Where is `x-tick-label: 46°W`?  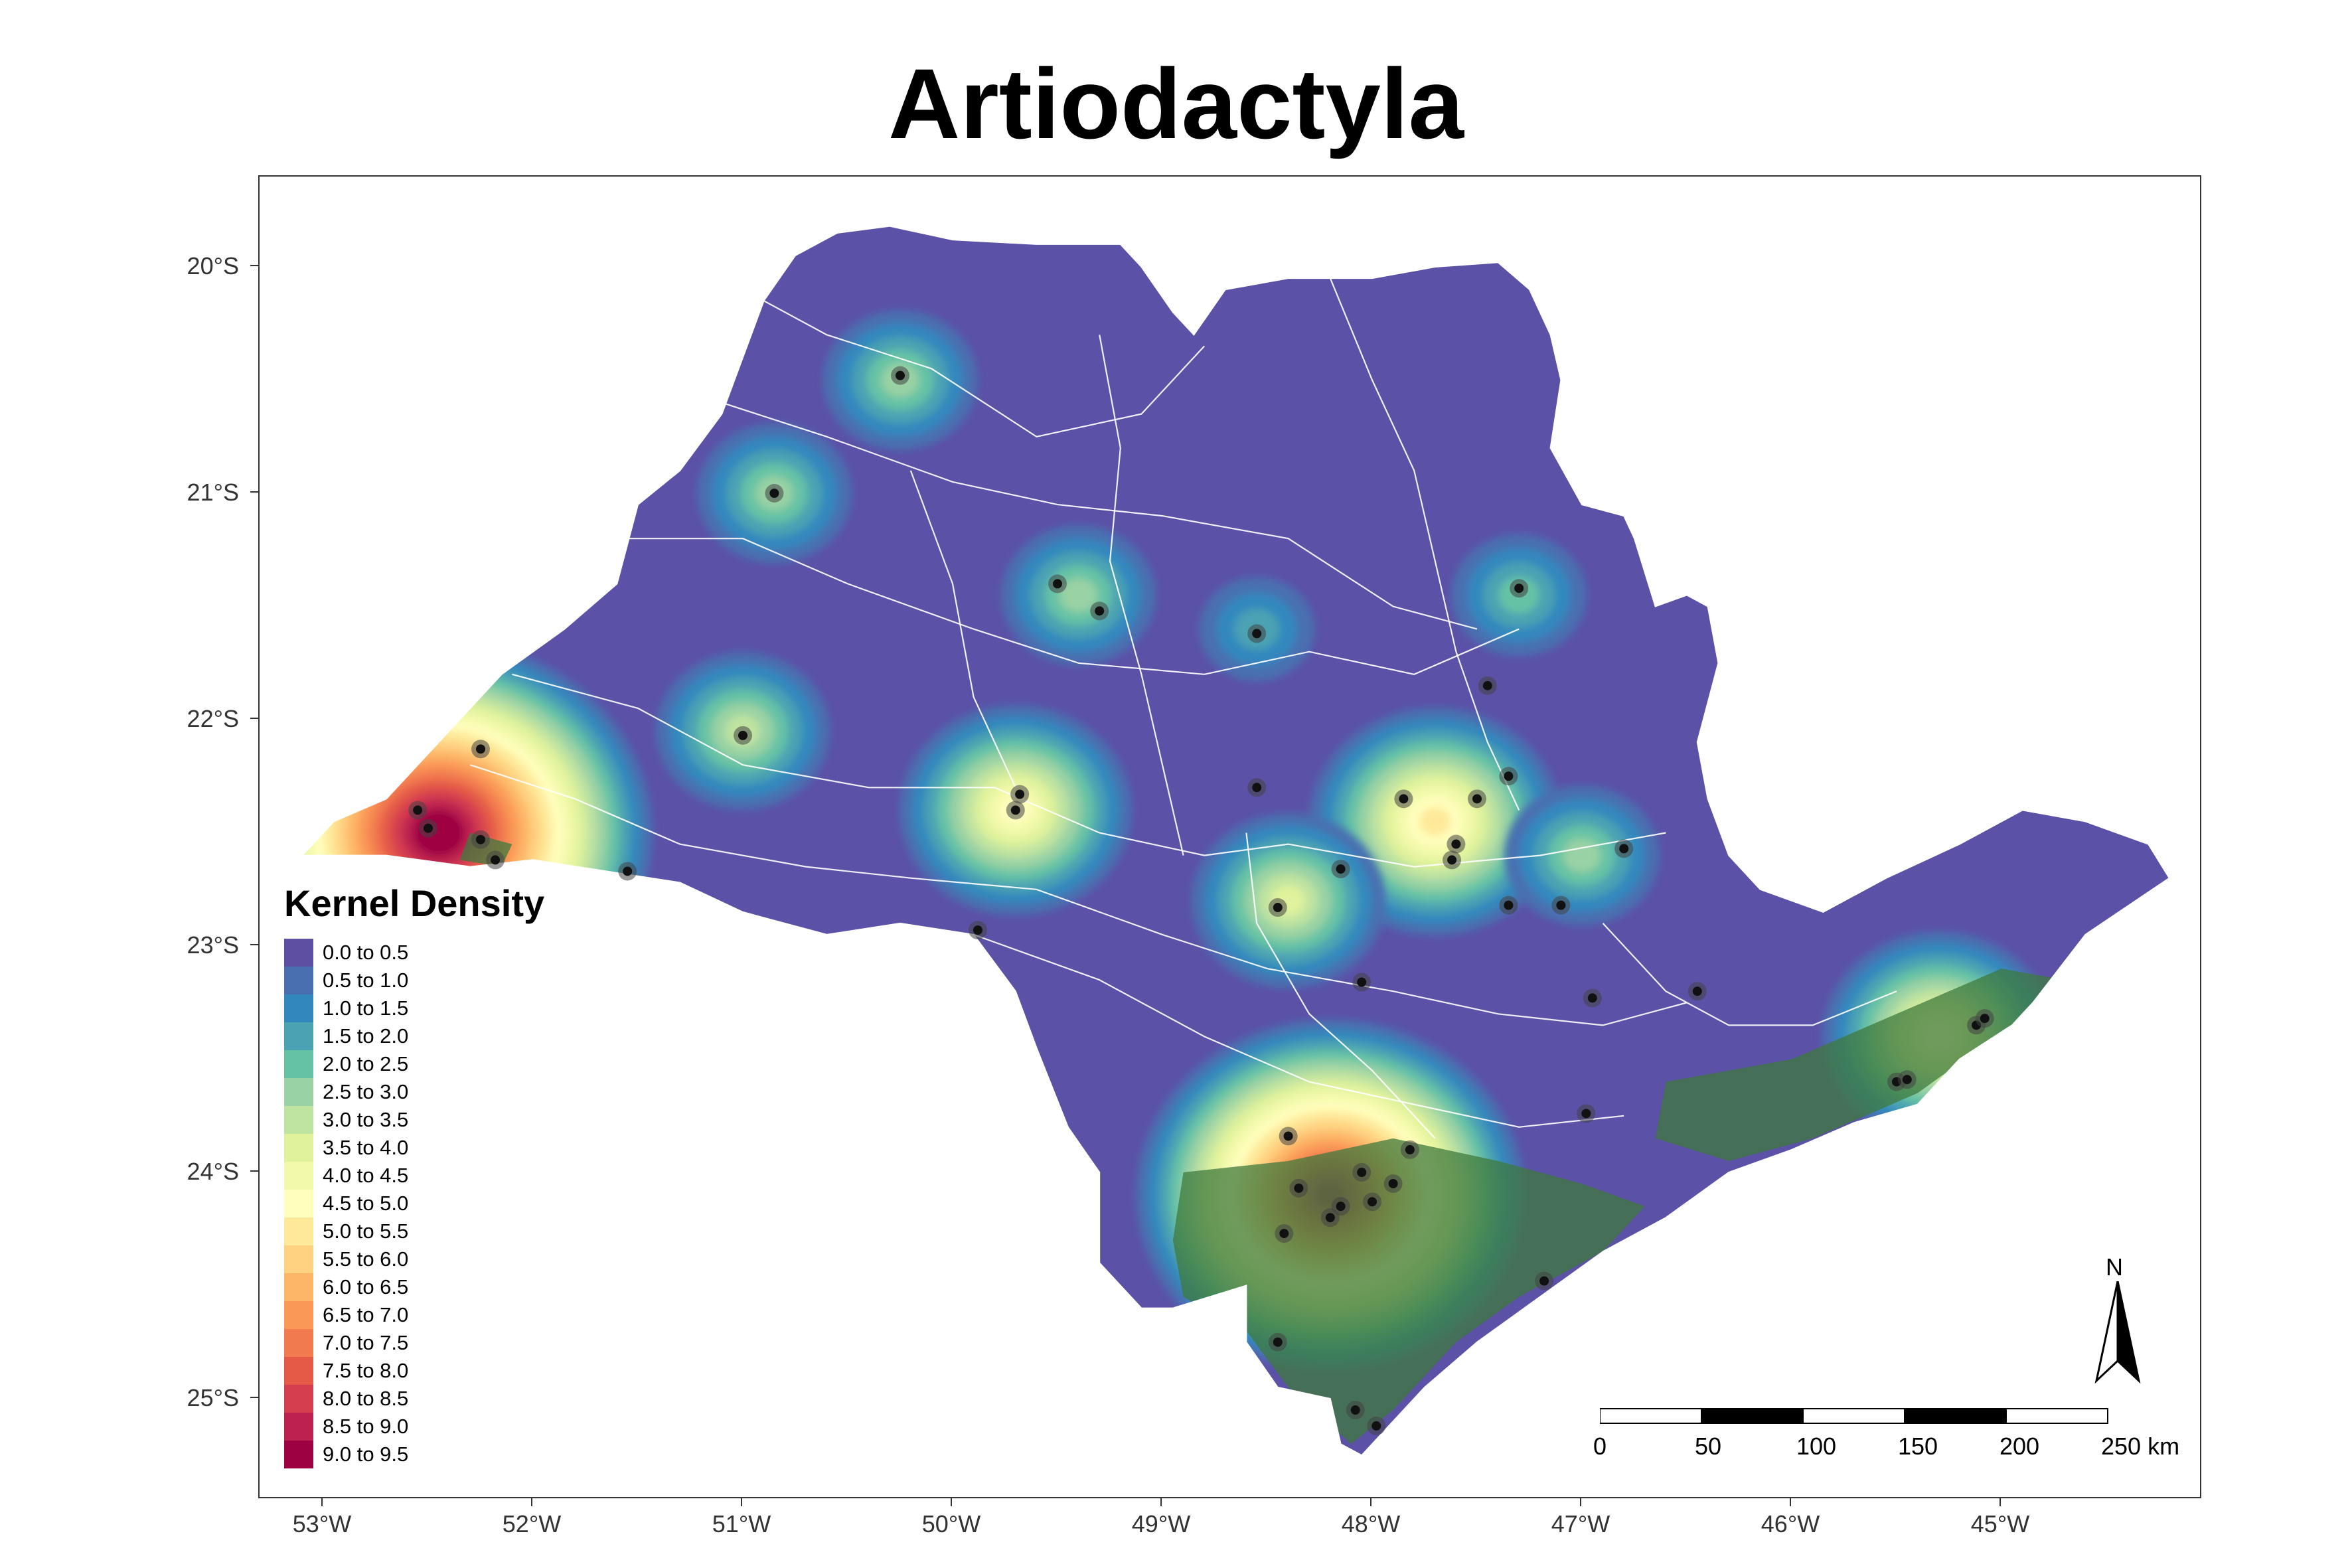 x-tick-label: 46°W is located at coordinates (1791, 1523).